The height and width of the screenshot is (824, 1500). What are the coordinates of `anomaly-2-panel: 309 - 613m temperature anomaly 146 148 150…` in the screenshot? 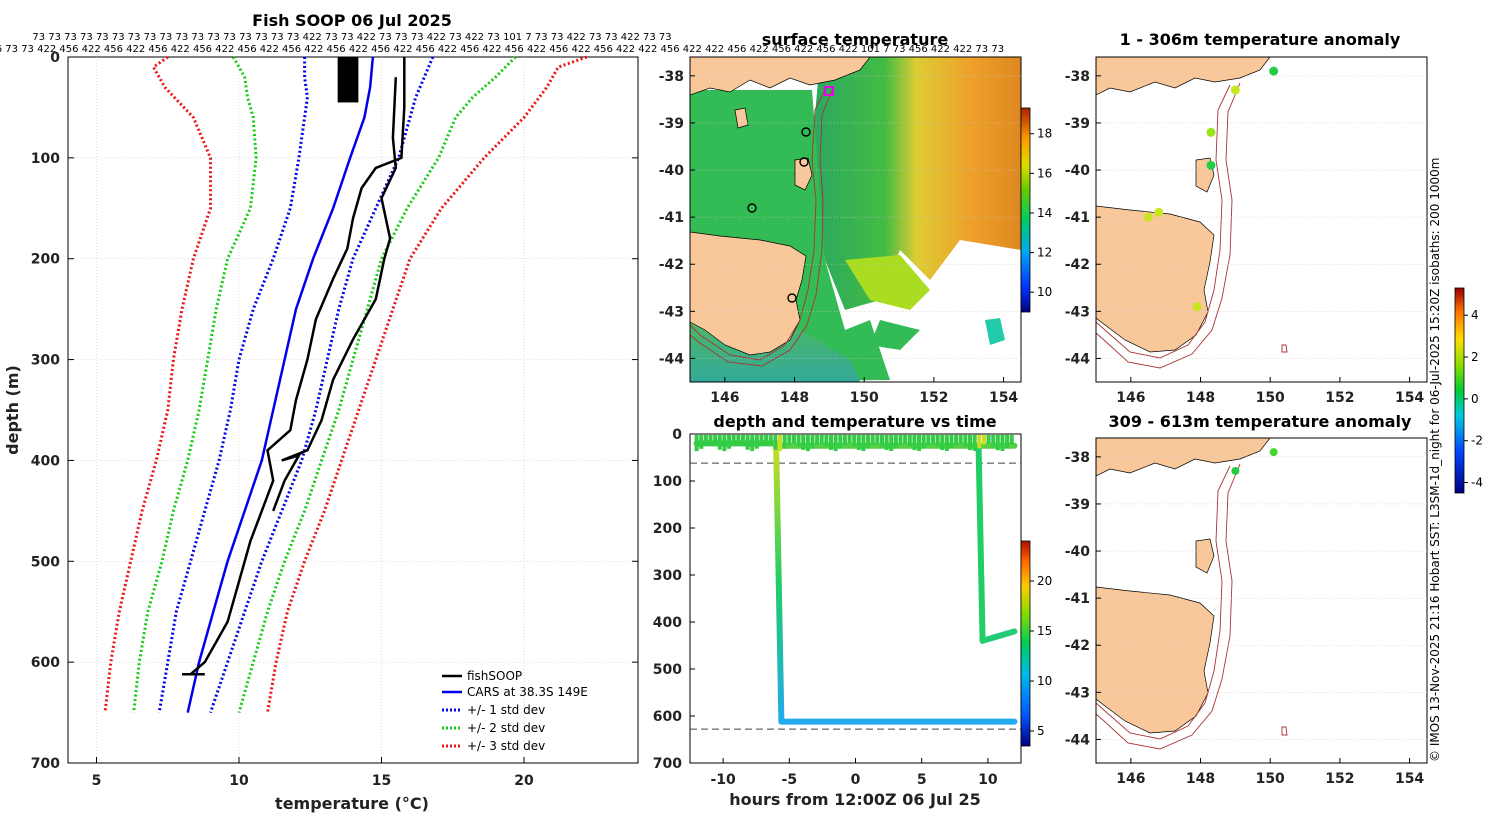 It's located at (1246, 599).